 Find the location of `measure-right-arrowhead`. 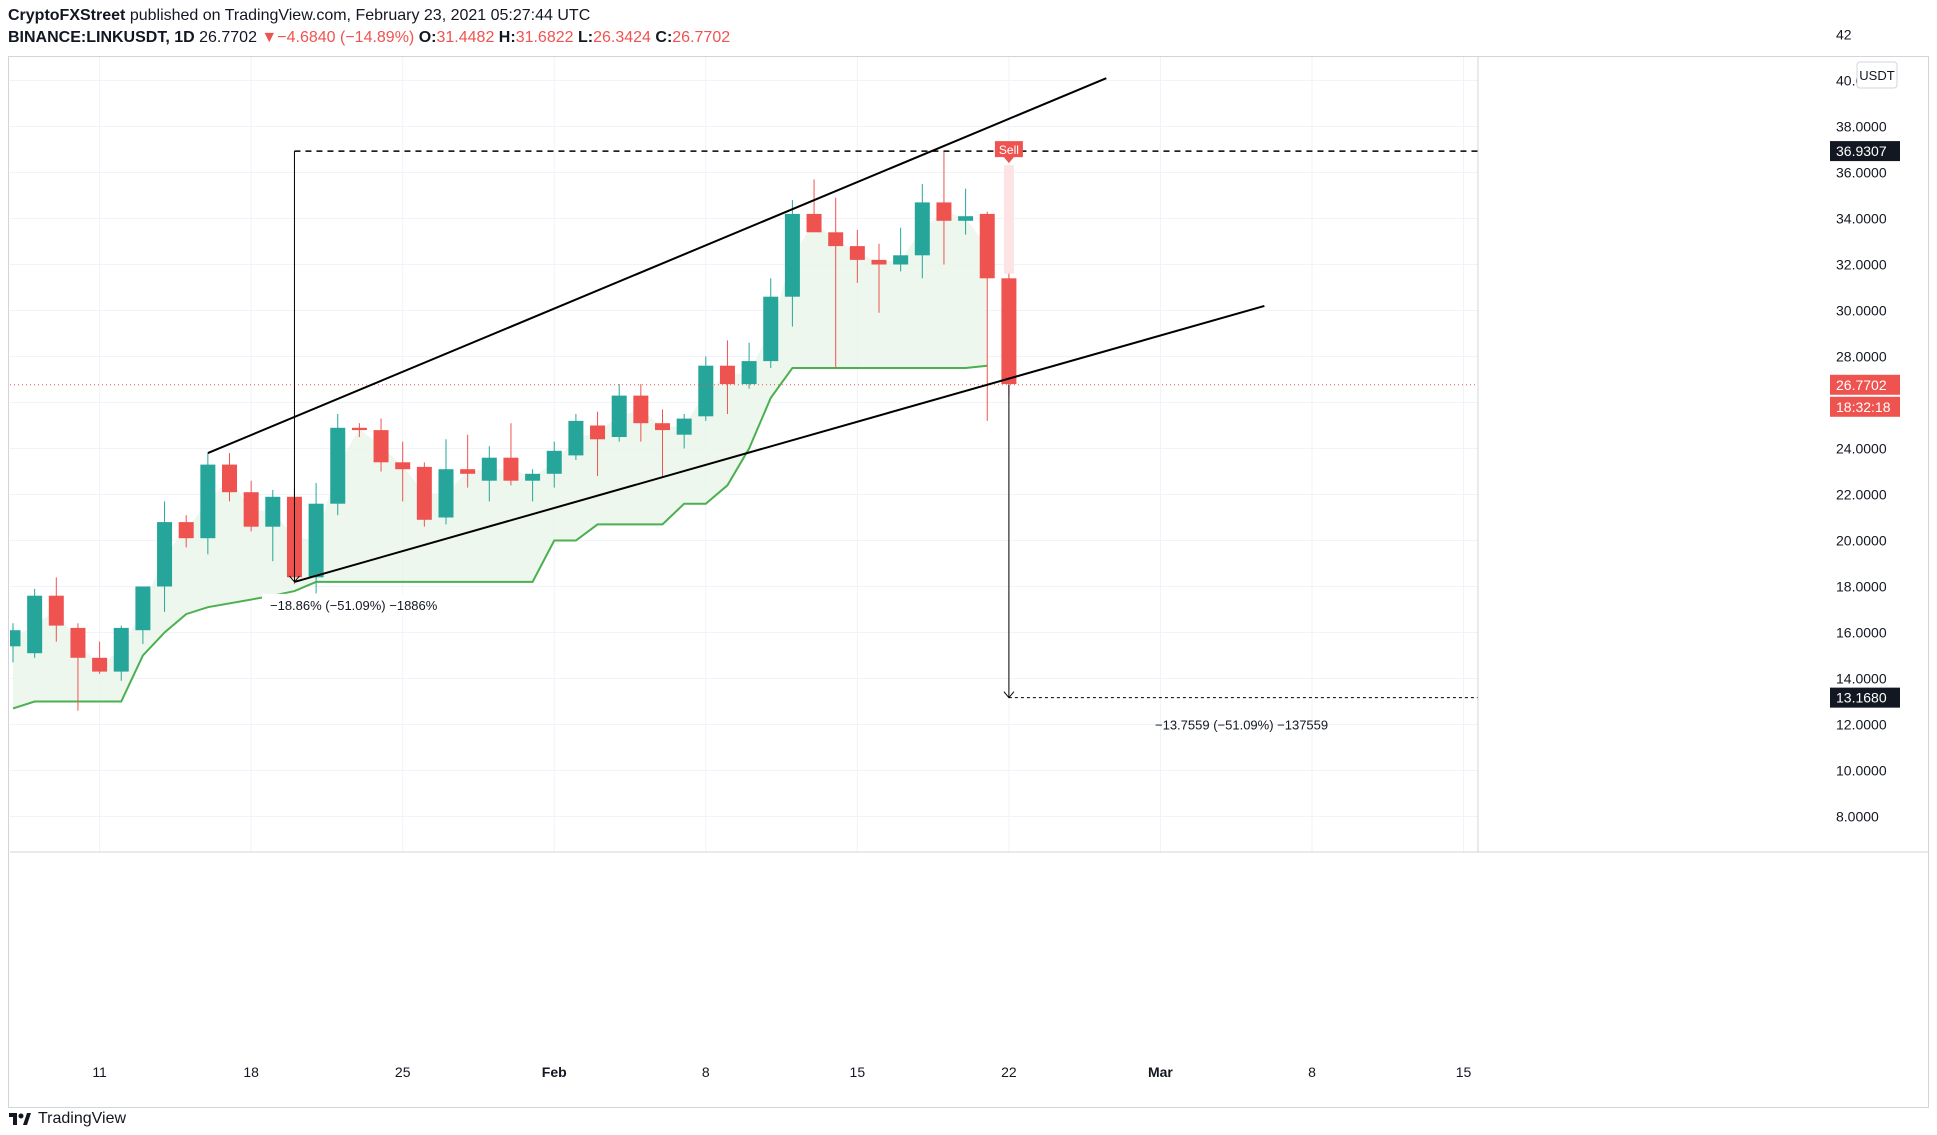

measure-right-arrowhead is located at coordinates (1009, 695).